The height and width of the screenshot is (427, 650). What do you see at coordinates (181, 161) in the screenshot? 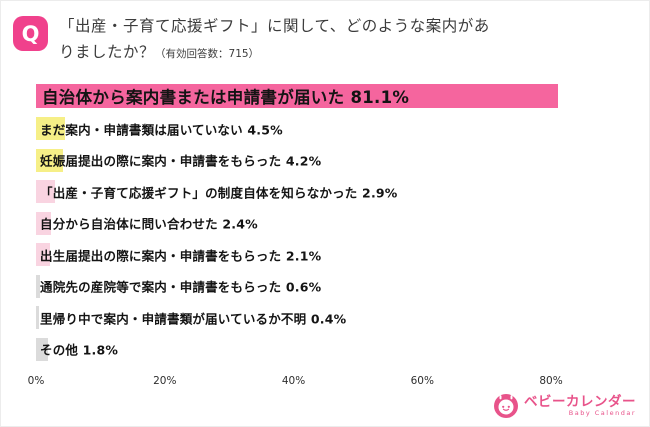
I see `bar-label: 妊娠届提出の際に案内・申請書をもらった 4.2%` at bounding box center [181, 161].